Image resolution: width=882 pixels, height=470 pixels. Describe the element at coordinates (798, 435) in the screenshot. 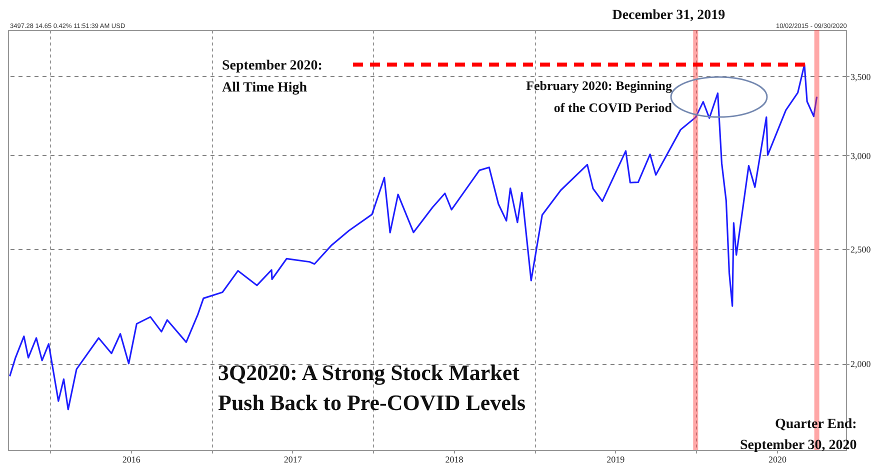

I see `ref-line-label: Quarter End: September 30, 2020` at that location.